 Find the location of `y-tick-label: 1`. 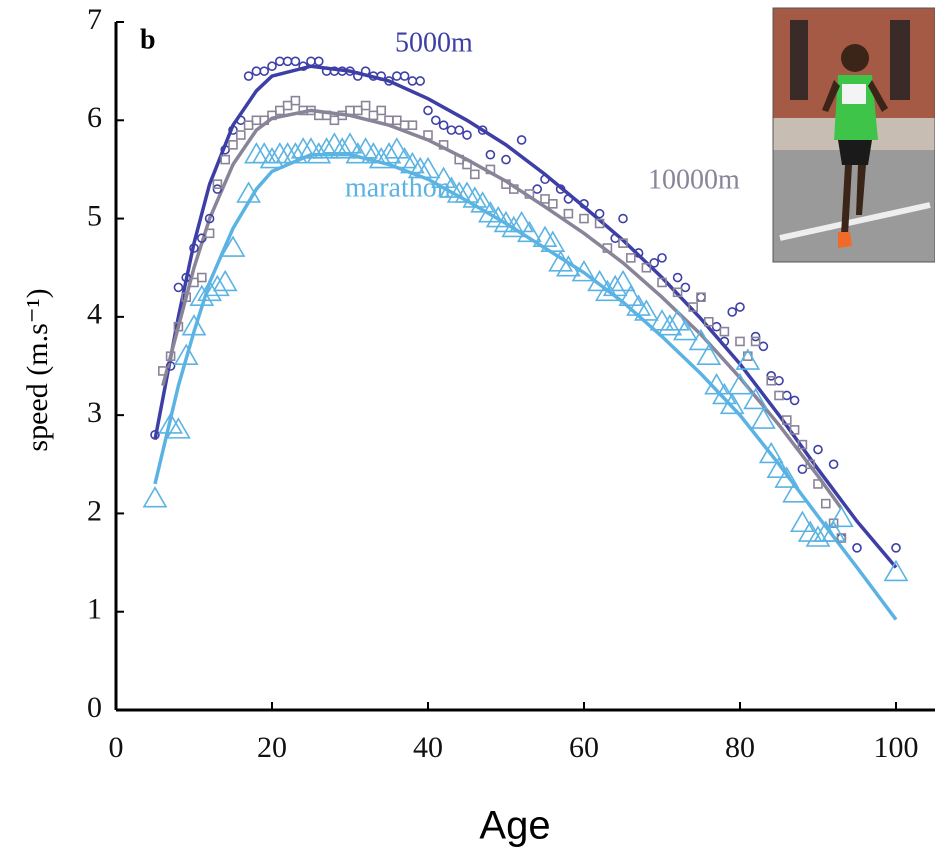

y-tick-label: 1 is located at coordinates (94, 609).